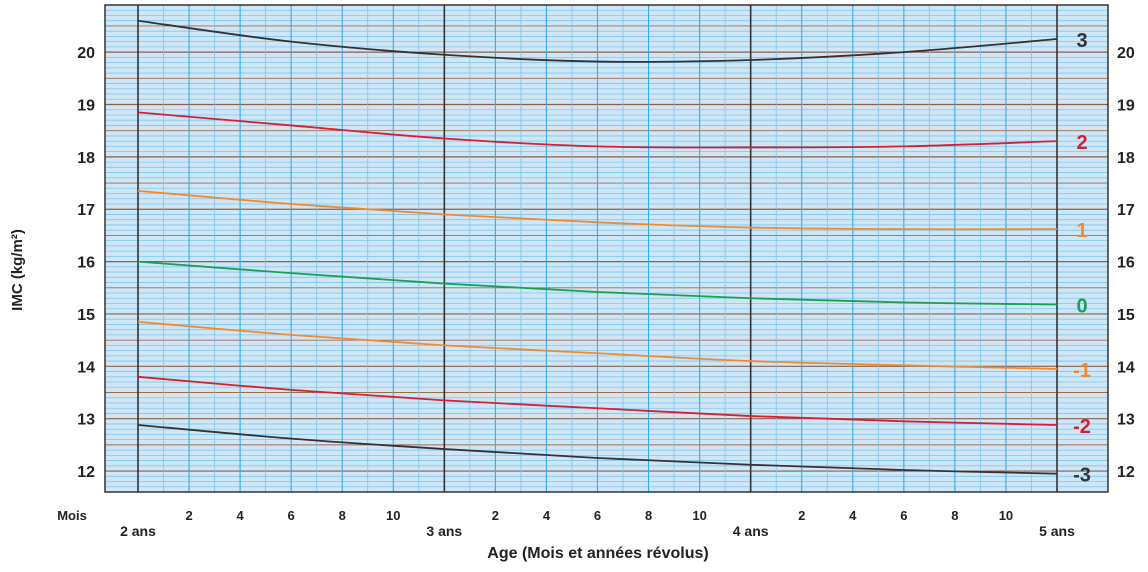  I want to click on y-tick-label-left: 19, so click(86, 105).